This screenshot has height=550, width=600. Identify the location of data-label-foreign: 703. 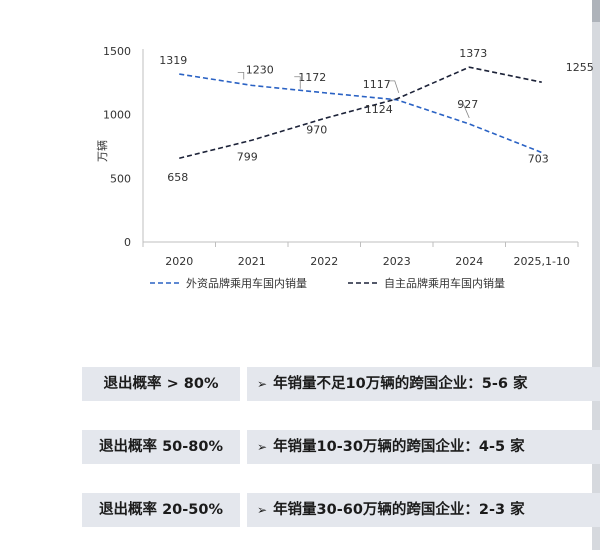
(538, 158).